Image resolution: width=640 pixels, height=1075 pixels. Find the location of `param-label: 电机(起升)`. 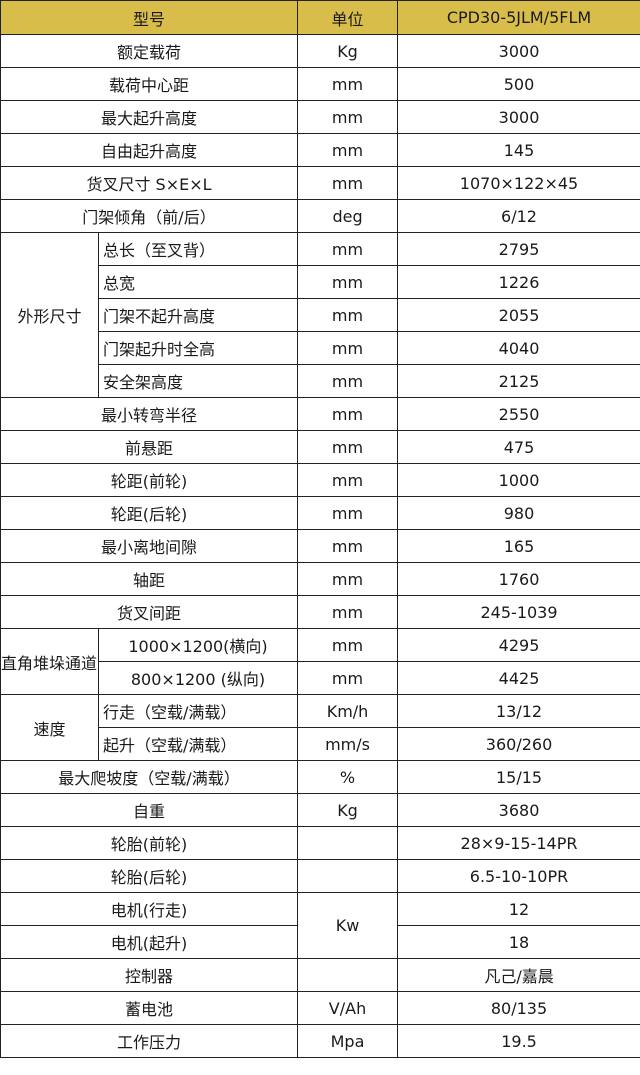

param-label: 电机(起升) is located at coordinates (149, 942).